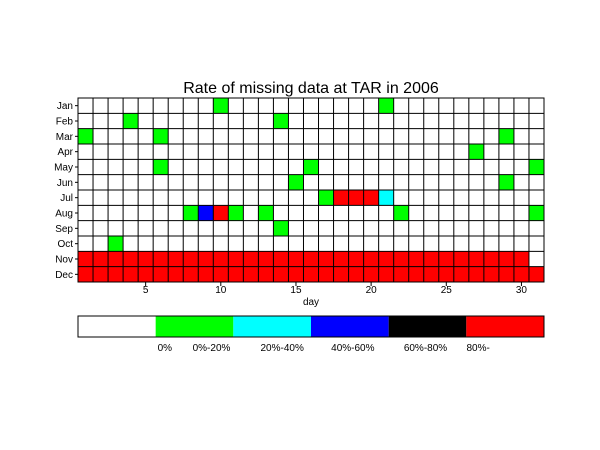 This screenshot has height=450, width=600. Describe the element at coordinates (477, 348) in the screenshot. I see `legend-label-5: 80%-` at that location.